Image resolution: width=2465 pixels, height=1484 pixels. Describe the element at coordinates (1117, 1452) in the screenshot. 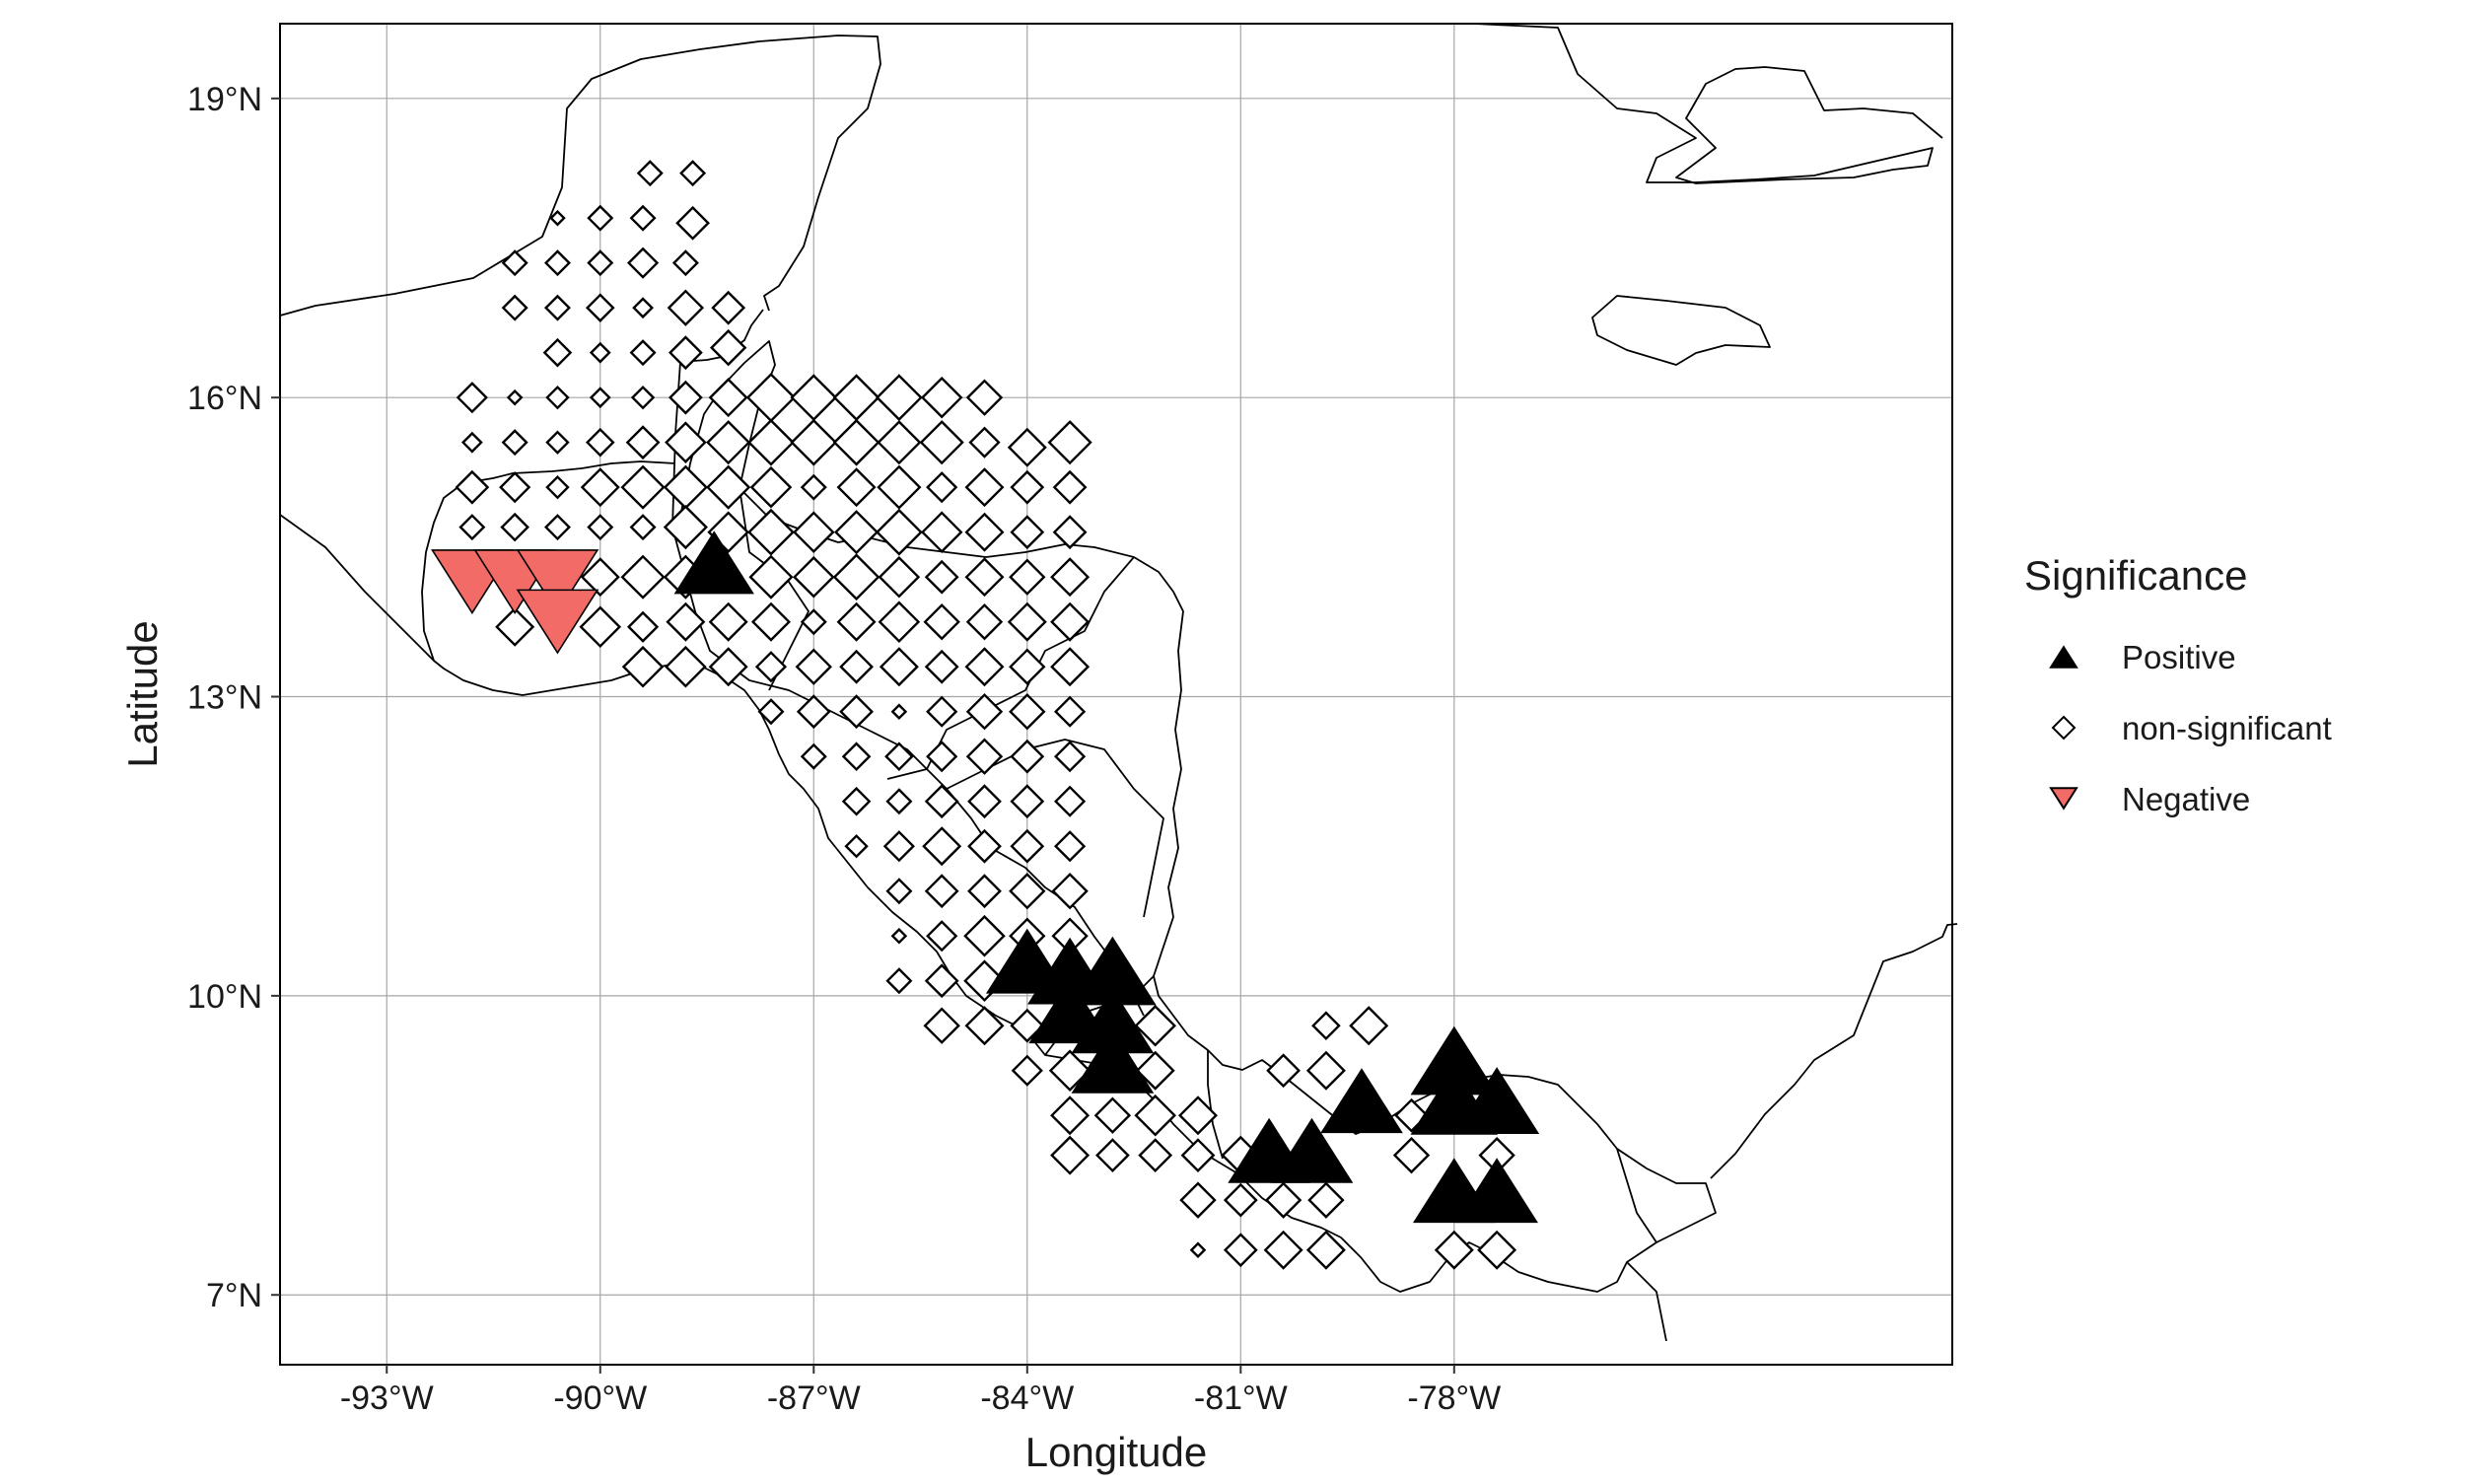

I see `x-axis-title: Longitude` at that location.